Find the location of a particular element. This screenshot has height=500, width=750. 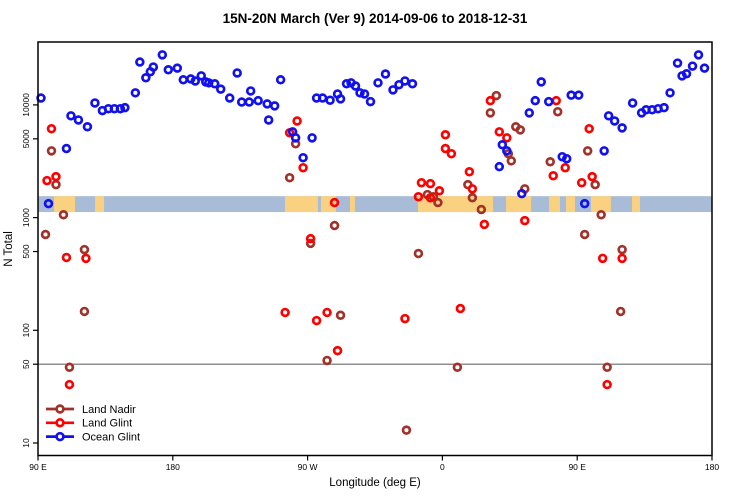

x-tick-label: 90 W is located at coordinates (308, 467).